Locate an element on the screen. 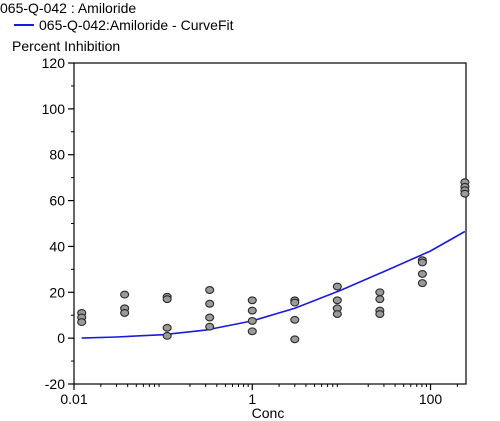  legend-curvefit-entry: 065-Q-042:Amiloride - CurveFit is located at coordinates (117, 25).